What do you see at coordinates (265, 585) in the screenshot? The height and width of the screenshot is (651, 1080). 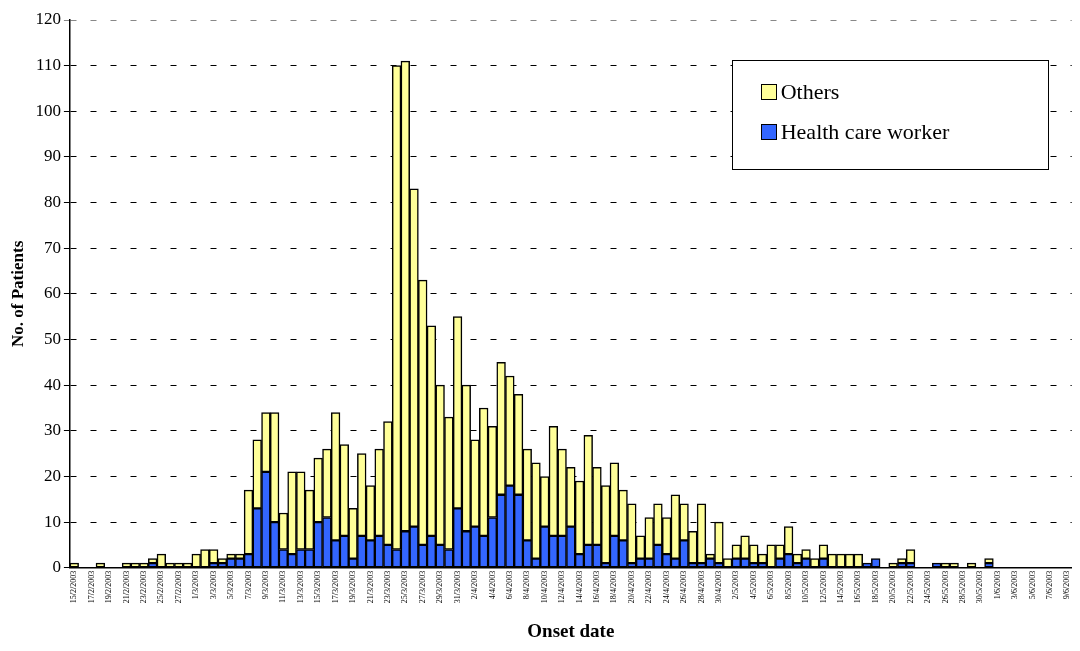 I see `x-tick-label: 9/3/2003` at bounding box center [265, 585].